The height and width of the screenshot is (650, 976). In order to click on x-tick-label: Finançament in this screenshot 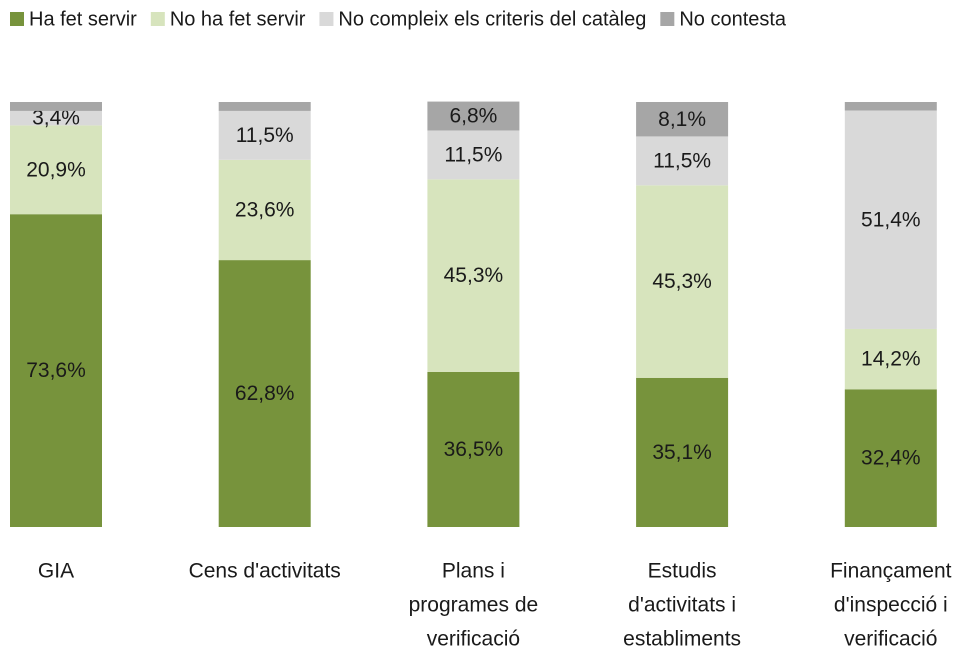, I will do `click(891, 571)`.